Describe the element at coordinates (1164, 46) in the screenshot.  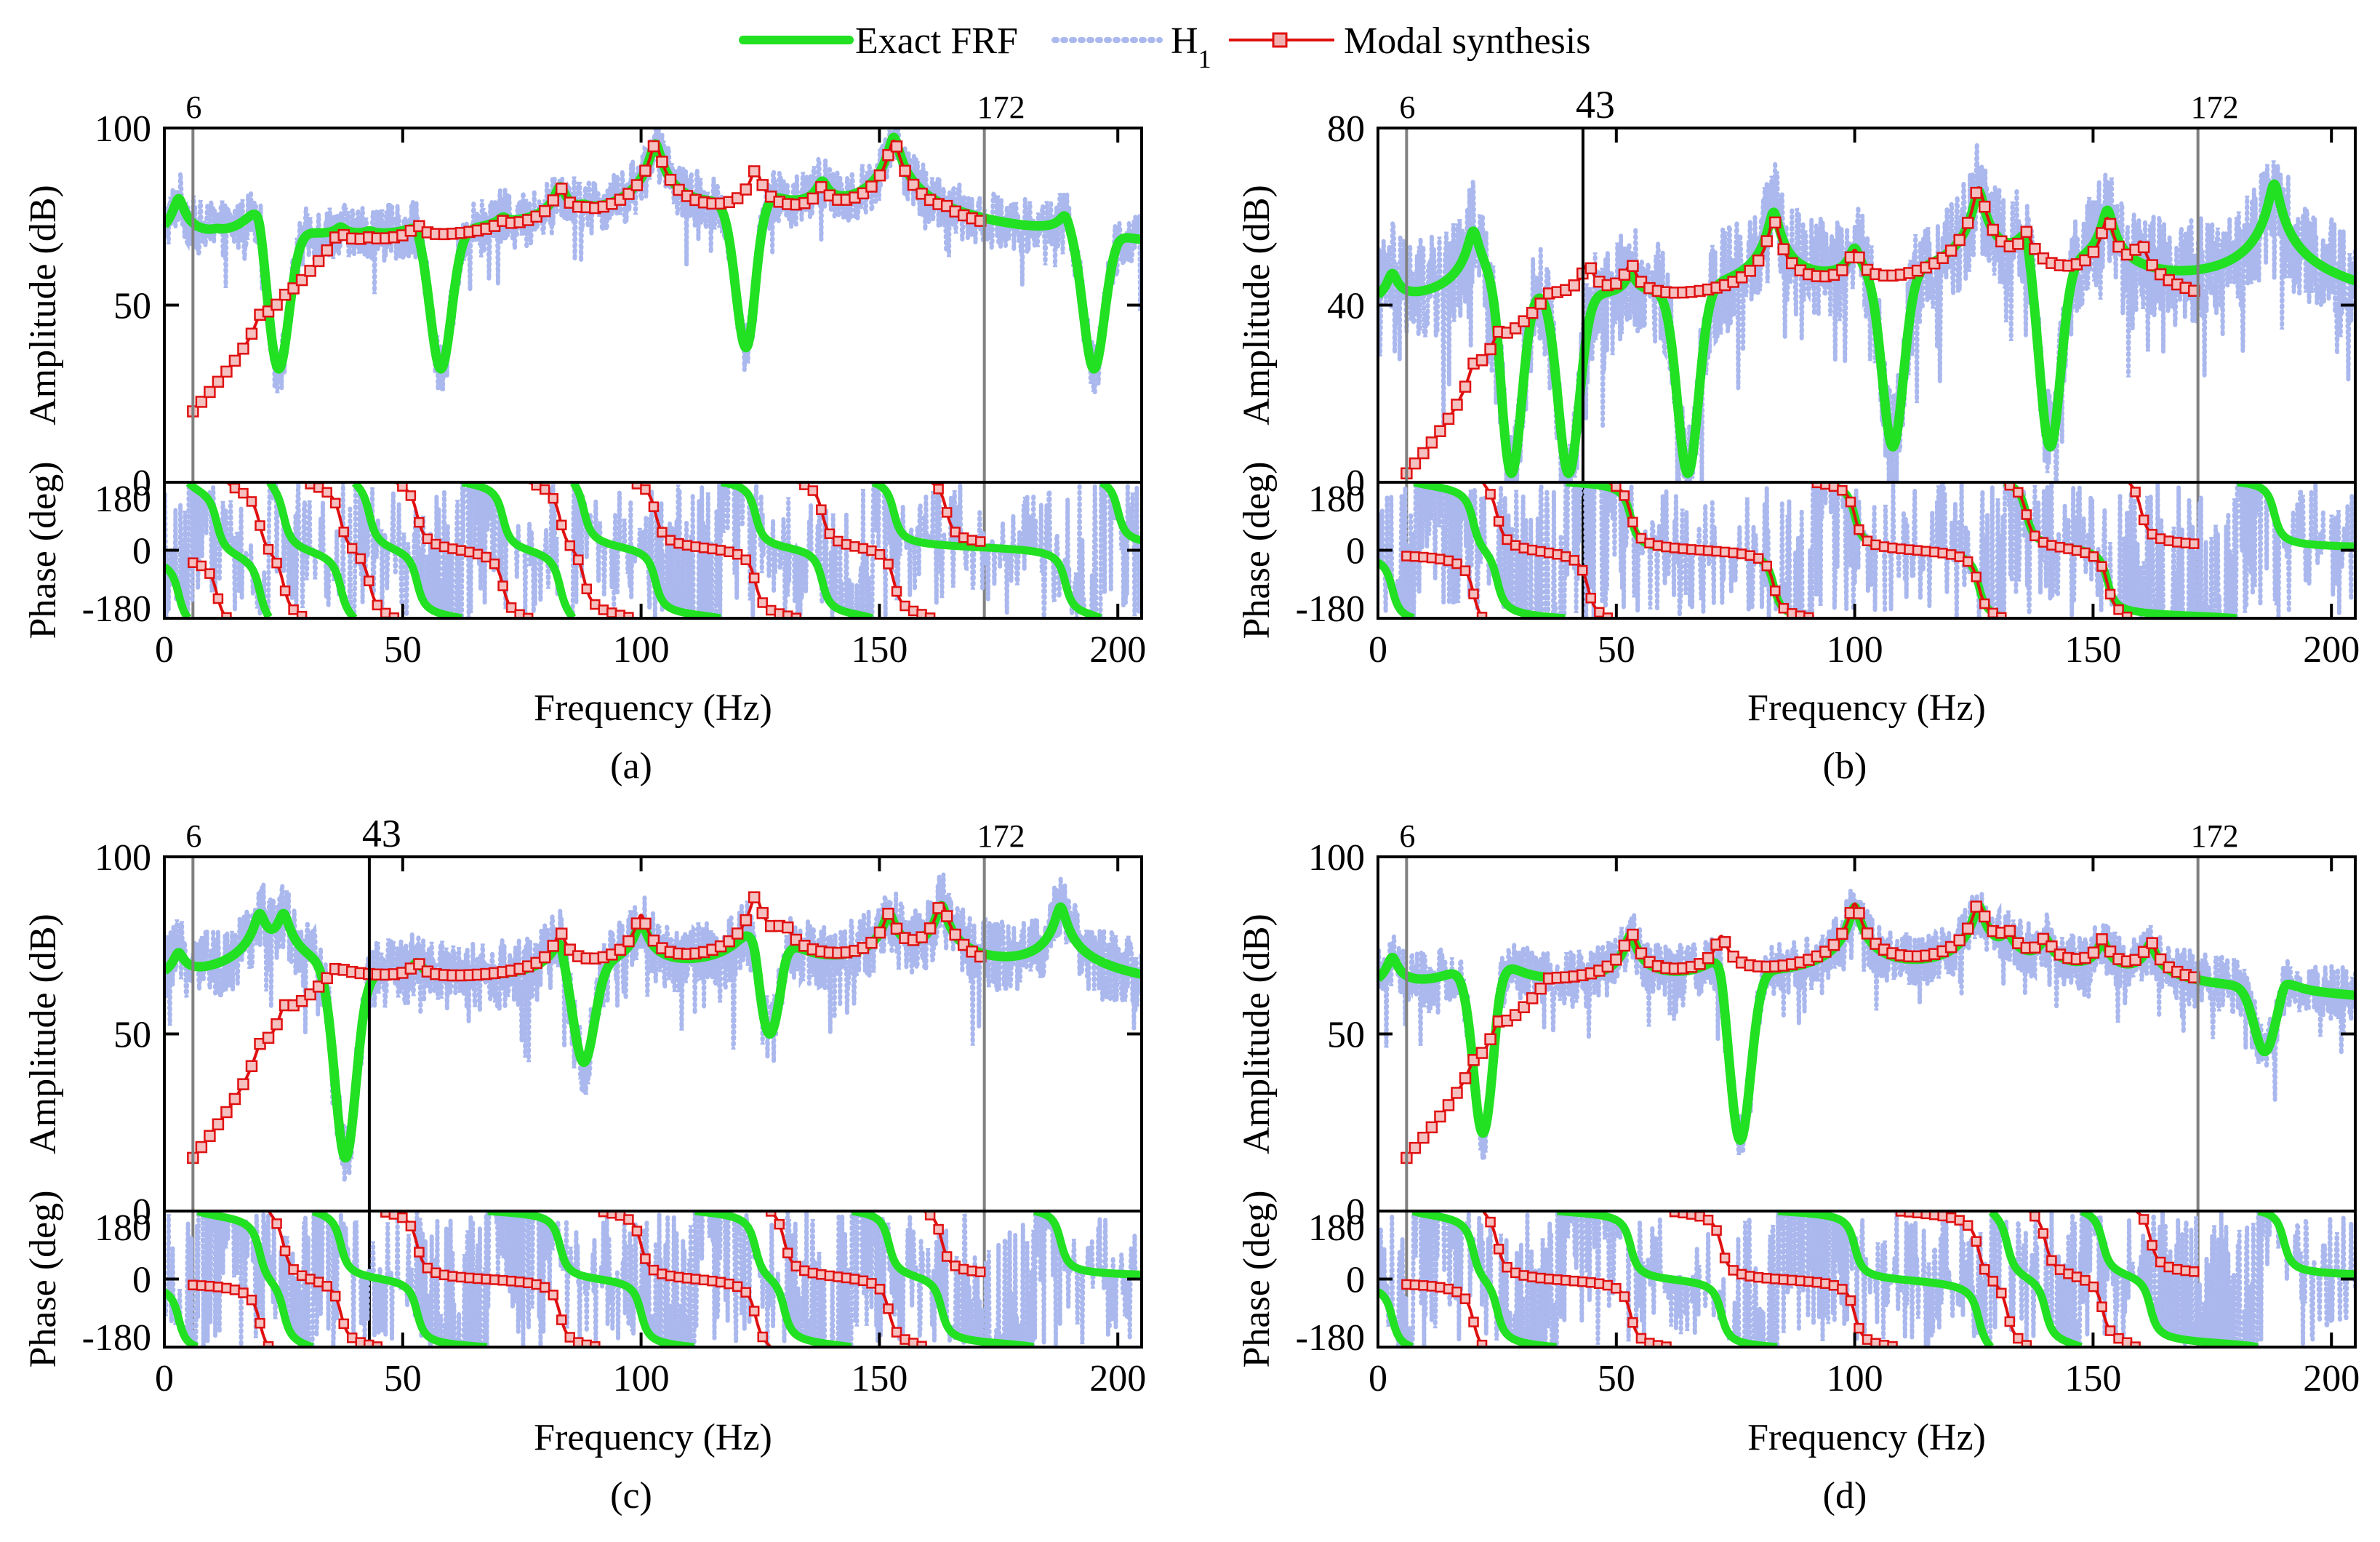
I see `legend: Exact FRF H1 Modal synthesis` at that location.